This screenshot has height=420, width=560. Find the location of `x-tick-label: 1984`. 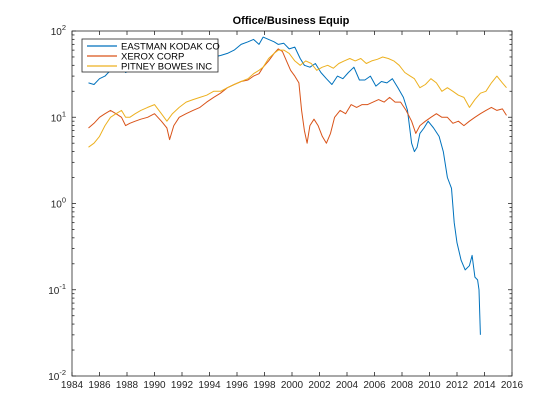

x-tick-label: 1984 is located at coordinates (72, 385).